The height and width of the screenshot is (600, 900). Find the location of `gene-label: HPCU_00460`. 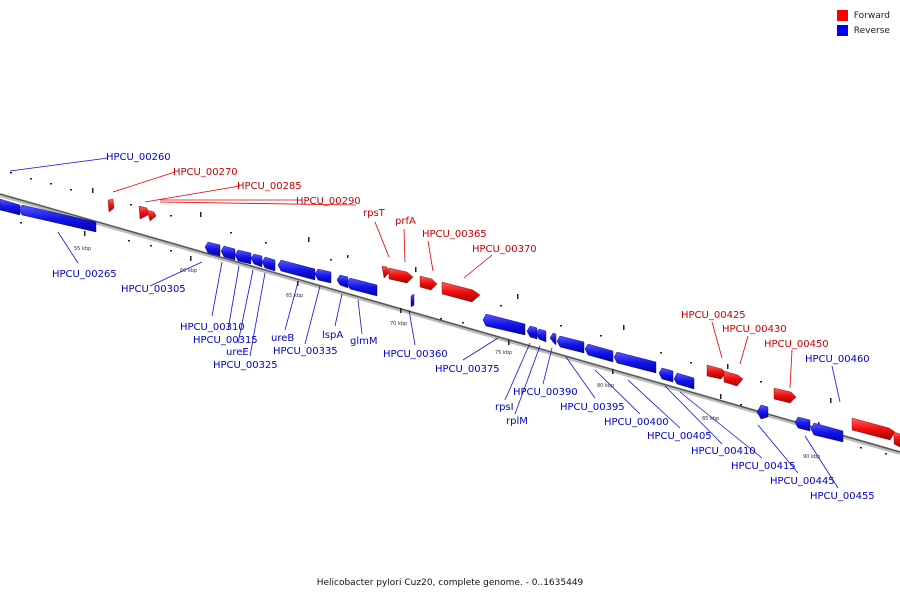

gene-label: HPCU_00460 is located at coordinates (837, 359).